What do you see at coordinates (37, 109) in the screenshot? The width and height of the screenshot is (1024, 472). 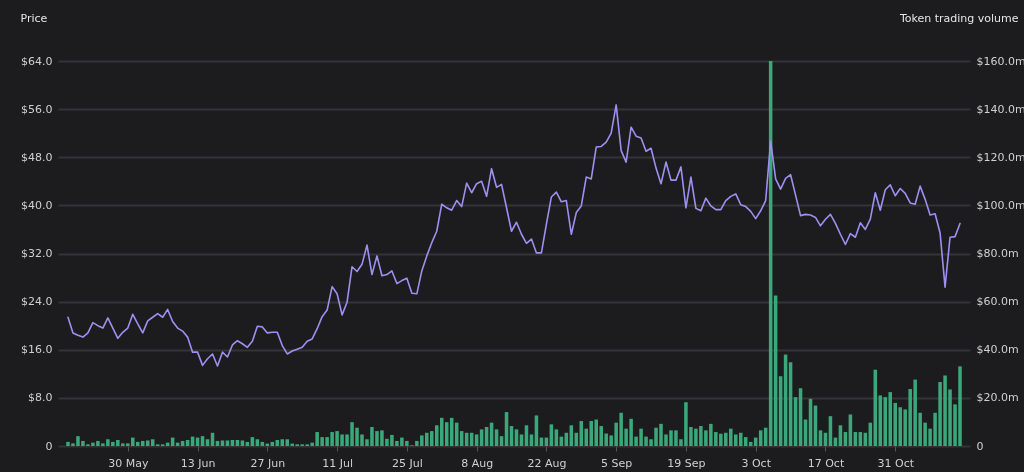 I see `y-tick-label: $56.0` at bounding box center [37, 109].